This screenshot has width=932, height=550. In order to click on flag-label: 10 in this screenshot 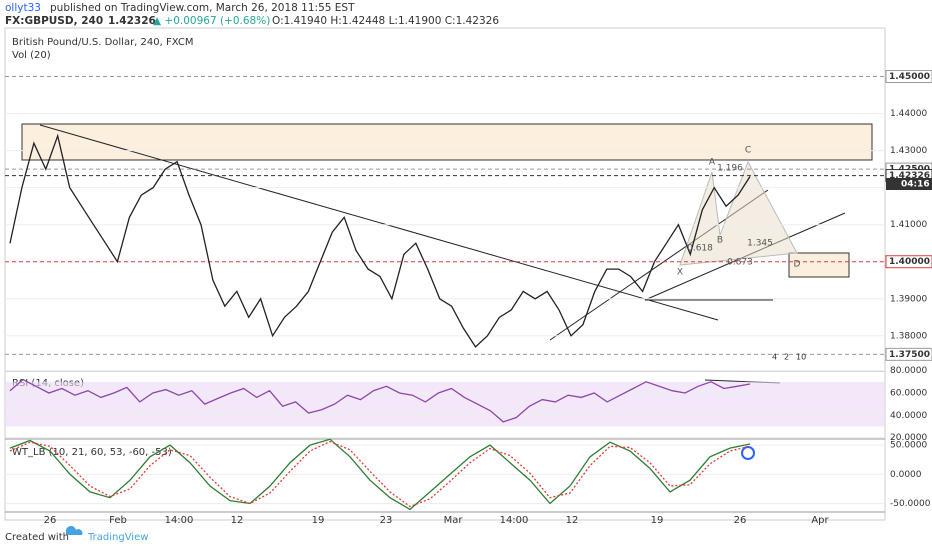, I will do `click(801, 357)`.